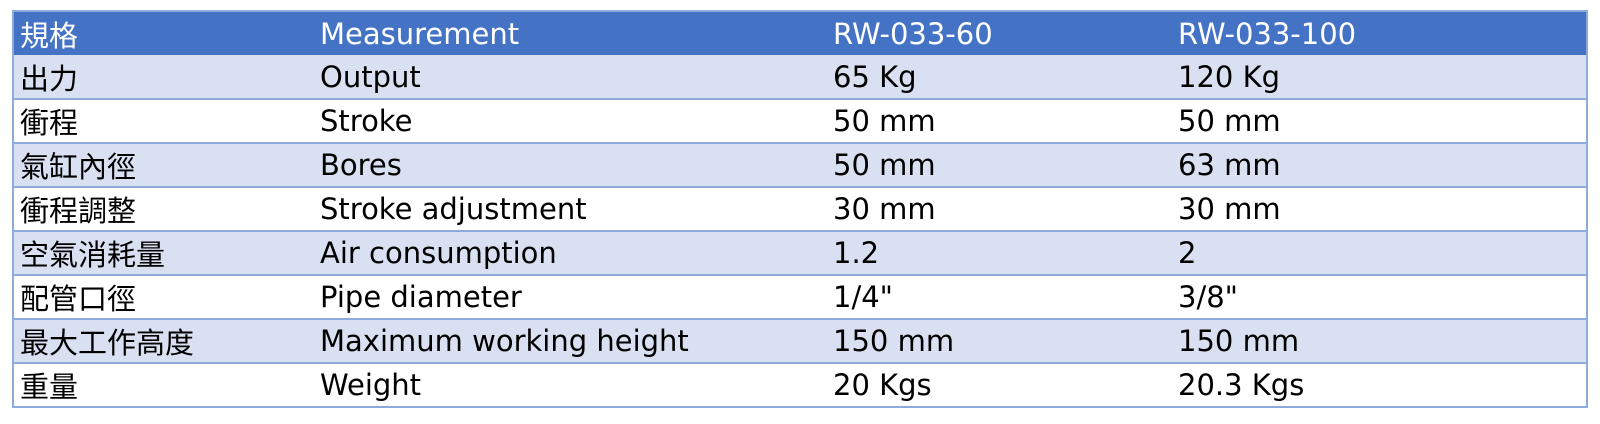 This screenshot has width=1600, height=424. What do you see at coordinates (800, 296) in the screenshot?
I see `table-row: 配管口徑 Pipe diameter 1/4" 3/8"` at bounding box center [800, 296].